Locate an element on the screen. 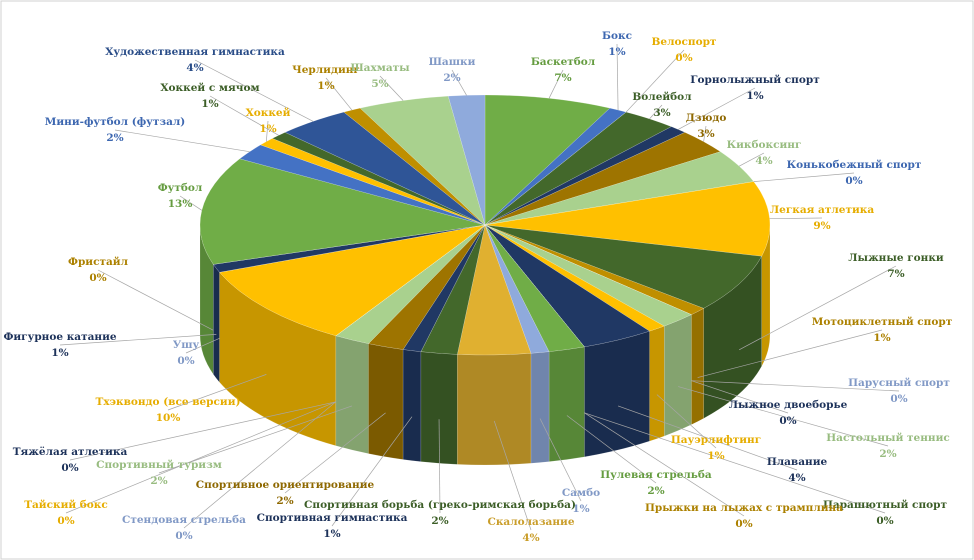 The width and height of the screenshot is (974, 560). label-name: Горнолыжный спорт is located at coordinates (755, 80).